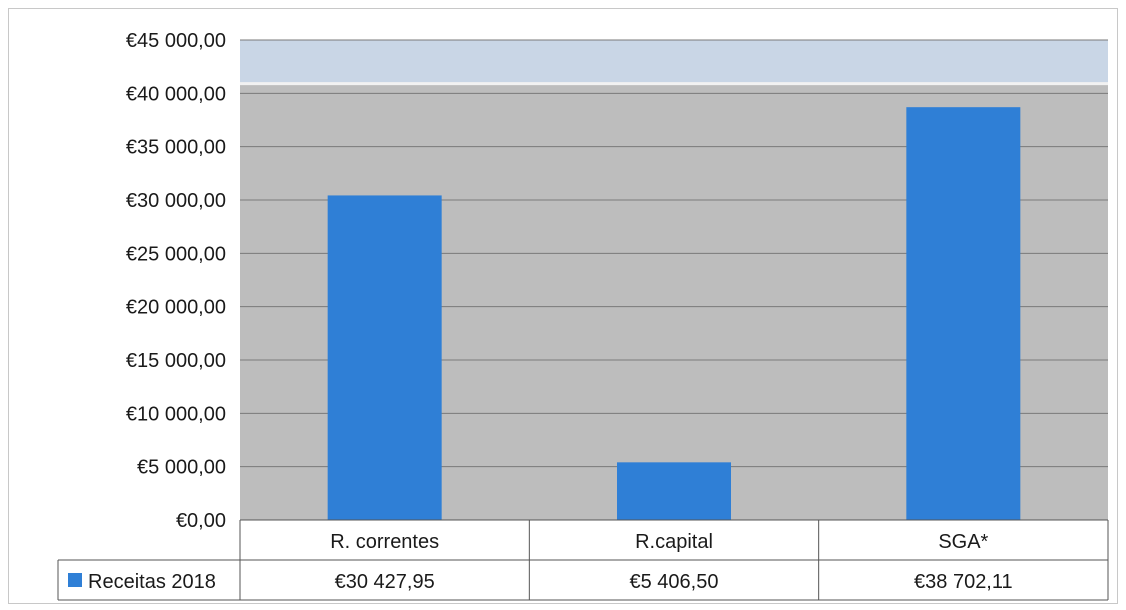  What do you see at coordinates (674, 582) in the screenshot?
I see `value-label: €5 406,50` at bounding box center [674, 582].